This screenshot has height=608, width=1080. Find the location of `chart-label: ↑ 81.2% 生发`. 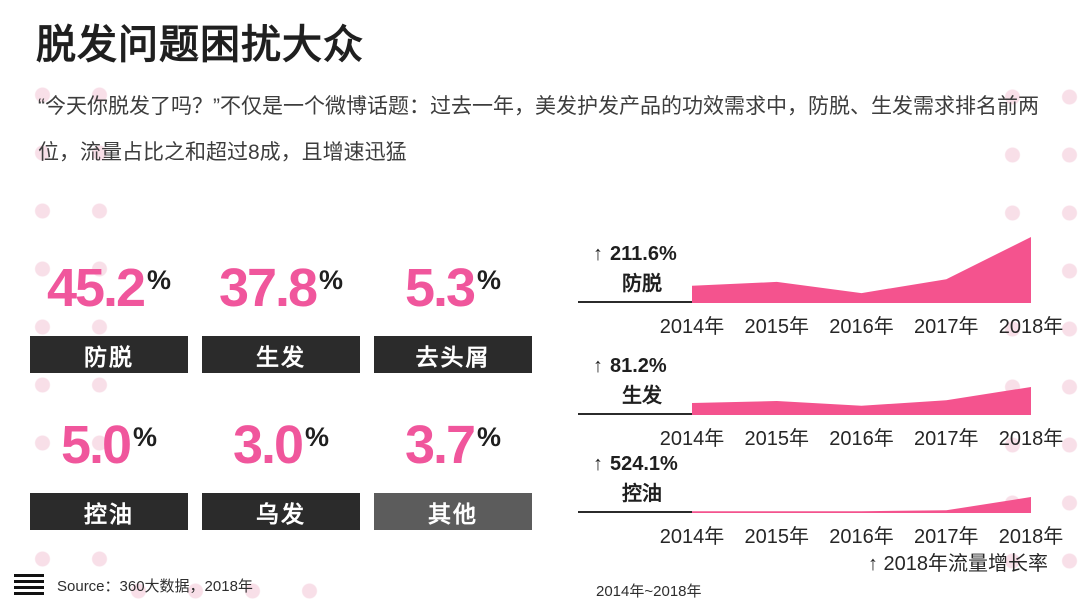

chart-label: ↑ 81.2% 生发 is located at coordinates (635, 385).